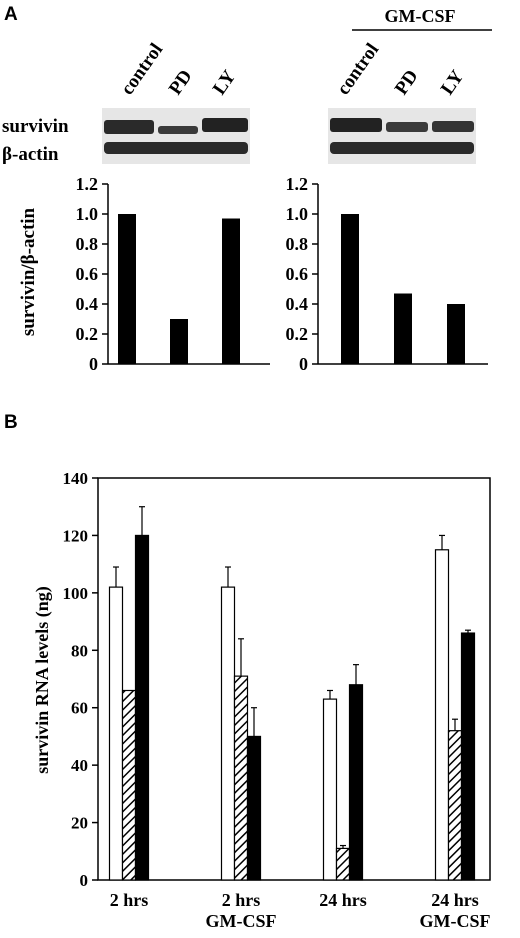 This screenshot has height=938, width=520. Describe the element at coordinates (76, 535) in the screenshot. I see `y-tick-label: 120` at that location.